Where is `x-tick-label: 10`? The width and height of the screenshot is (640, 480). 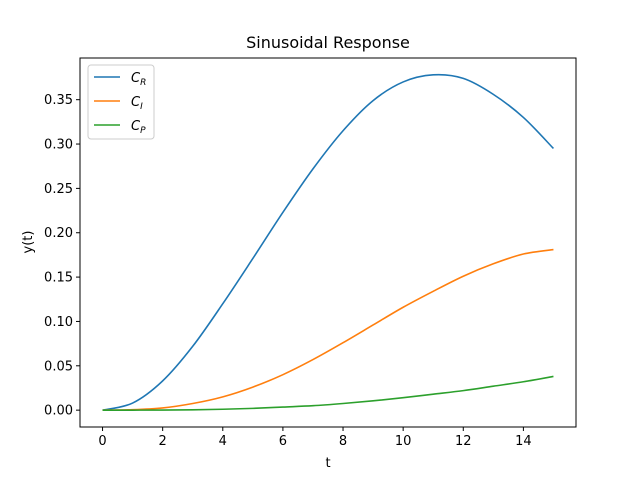 x-tick-label: 10 is located at coordinates (403, 441).